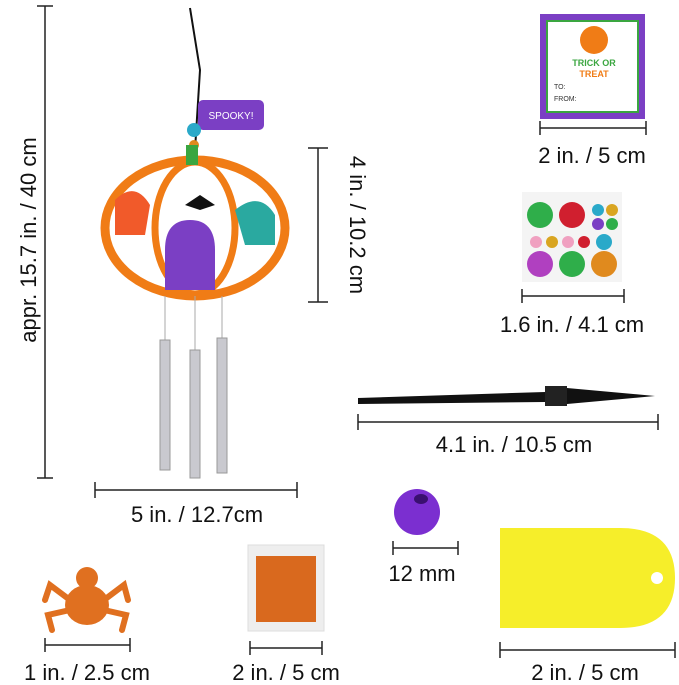 Image resolution: width=679 pixels, height=685 pixels. I want to click on spider-bracket, so click(87, 645).